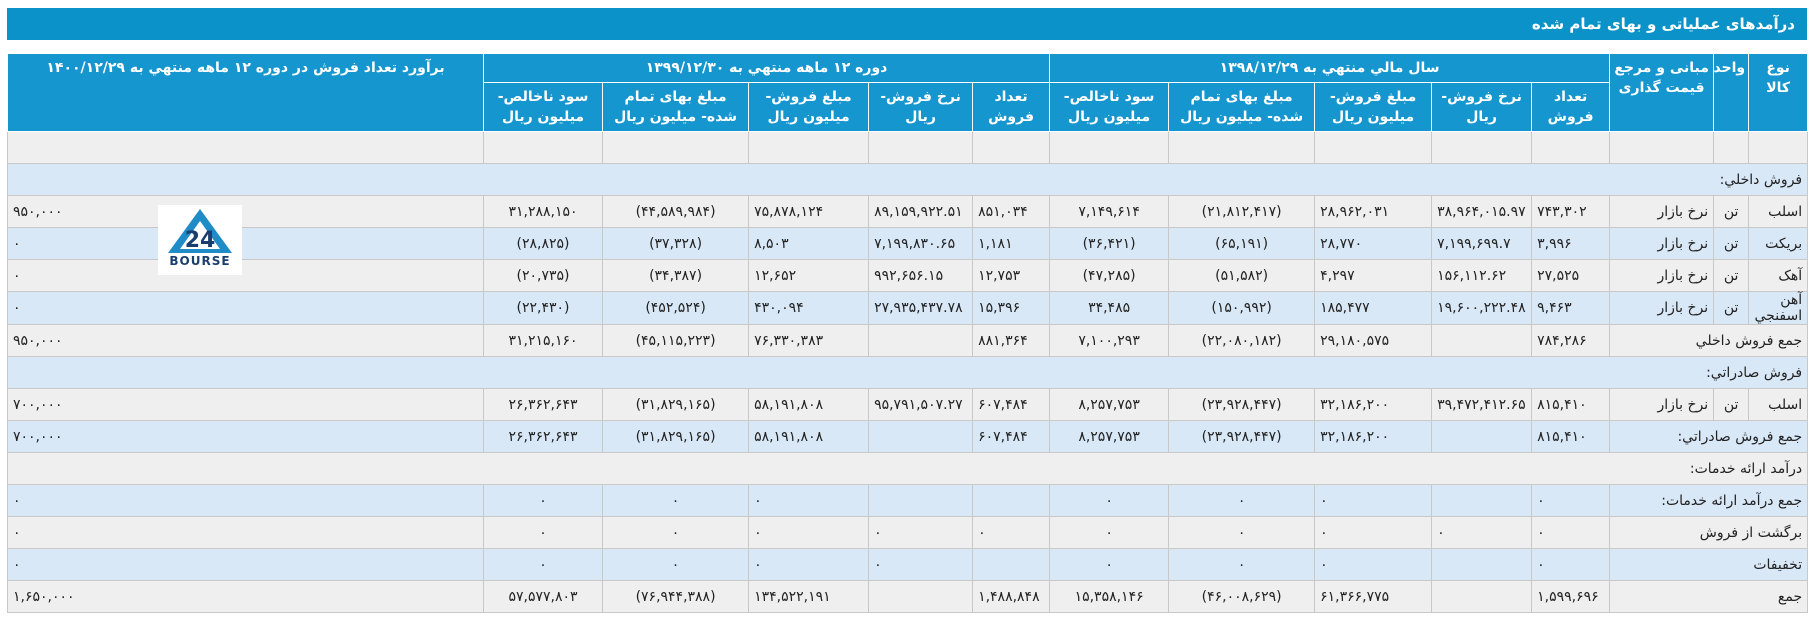 The height and width of the screenshot is (629, 1809). I want to click on header-sales-count-1398: تعداد فروش, so click(1571, 107).